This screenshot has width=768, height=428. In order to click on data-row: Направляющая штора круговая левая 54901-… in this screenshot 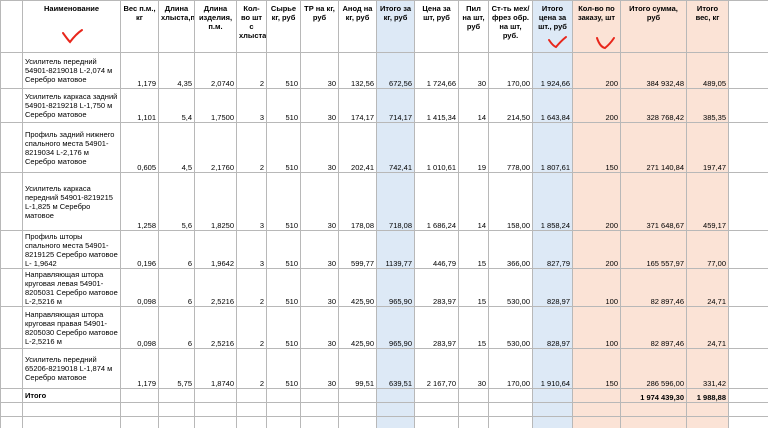, I will do `click(384, 287)`.